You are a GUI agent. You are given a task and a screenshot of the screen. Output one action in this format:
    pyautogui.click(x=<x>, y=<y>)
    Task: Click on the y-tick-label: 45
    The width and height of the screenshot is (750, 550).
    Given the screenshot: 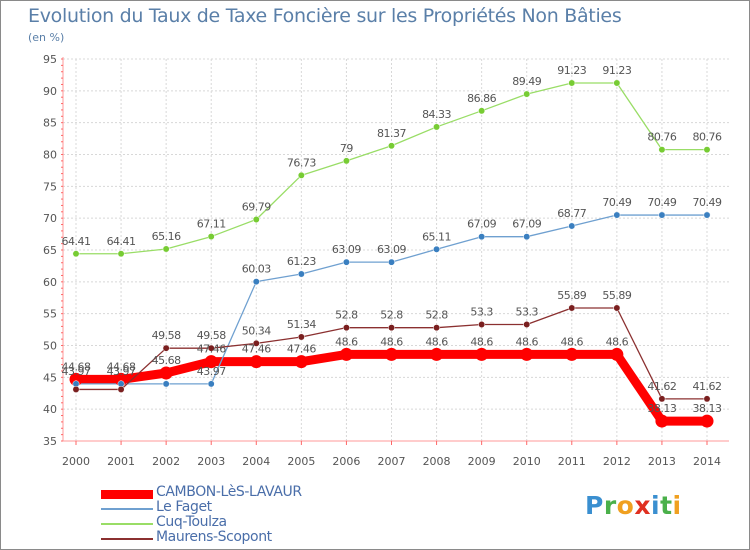 What is the action you would take?
    pyautogui.click(x=50, y=377)
    